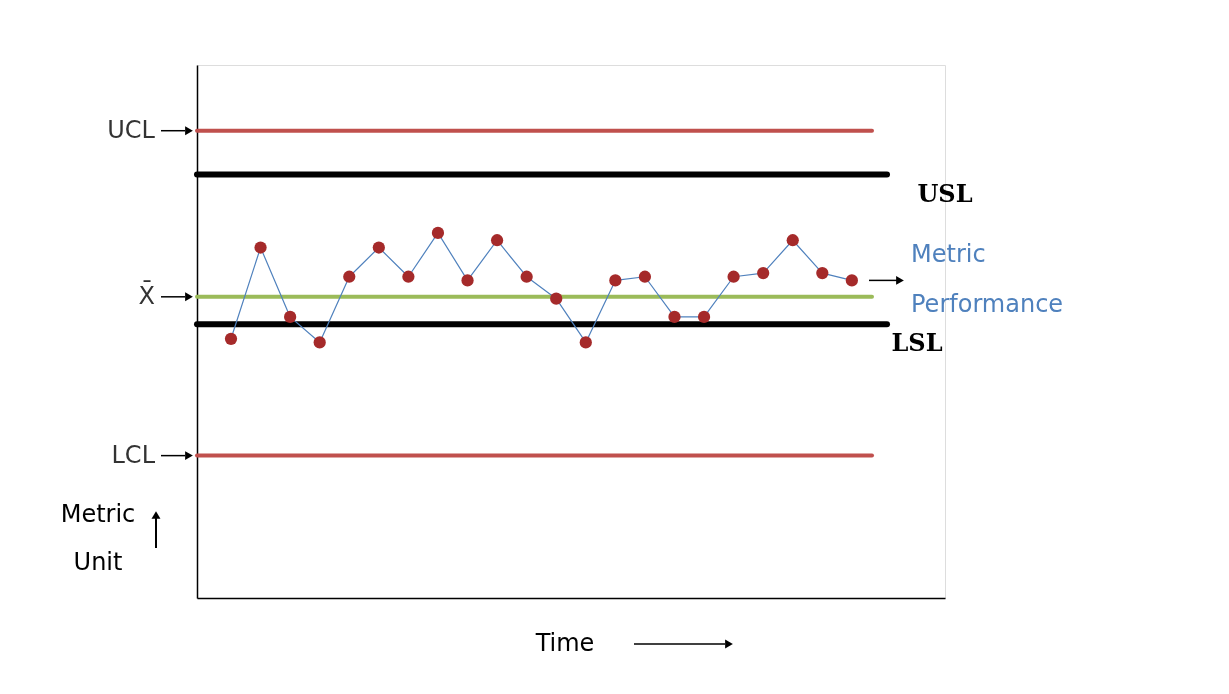 Image resolution: width=1229 pixels, height=694 pixels. What do you see at coordinates (146, 295) in the screenshot?
I see `ref-line-label: X̄` at bounding box center [146, 295].